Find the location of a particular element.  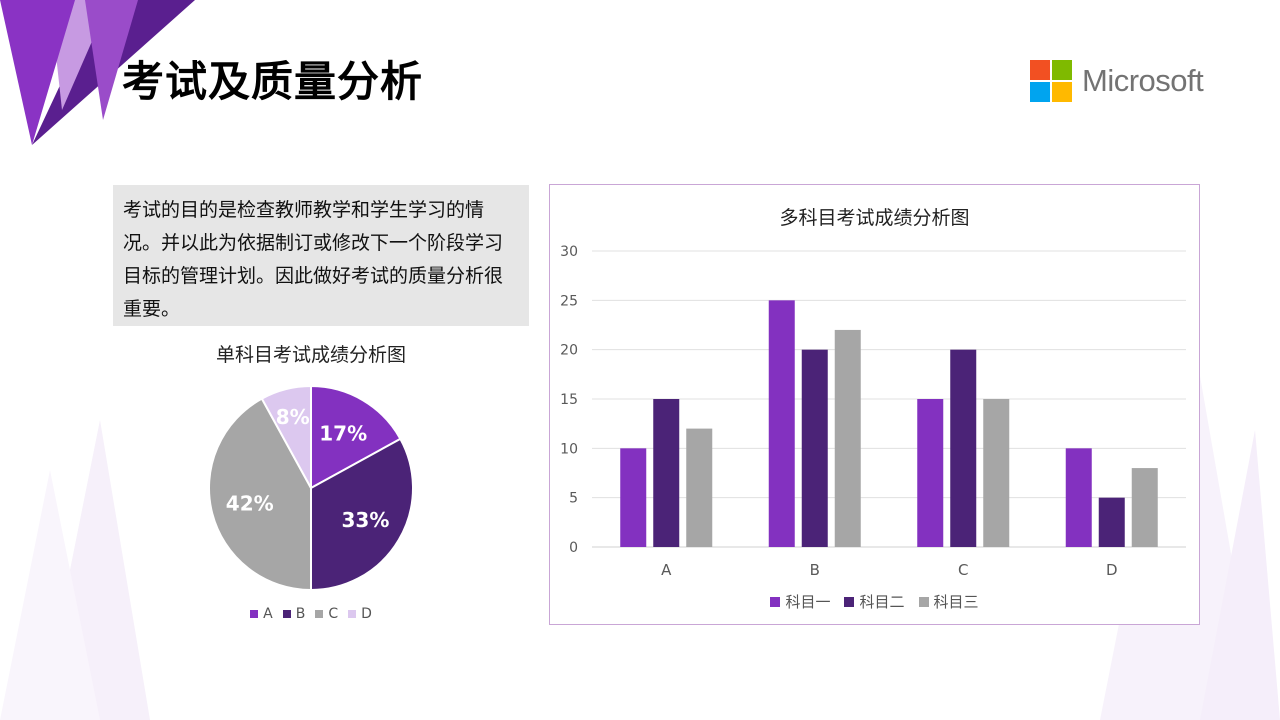

legend-item-series-2: 科目二 is located at coordinates (874, 601).